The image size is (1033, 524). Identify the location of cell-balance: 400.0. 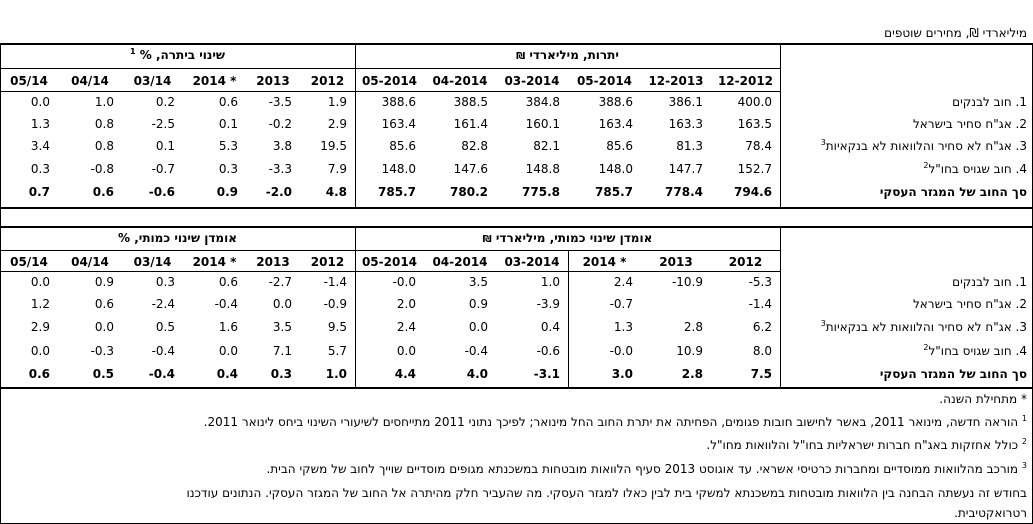
(754, 102).